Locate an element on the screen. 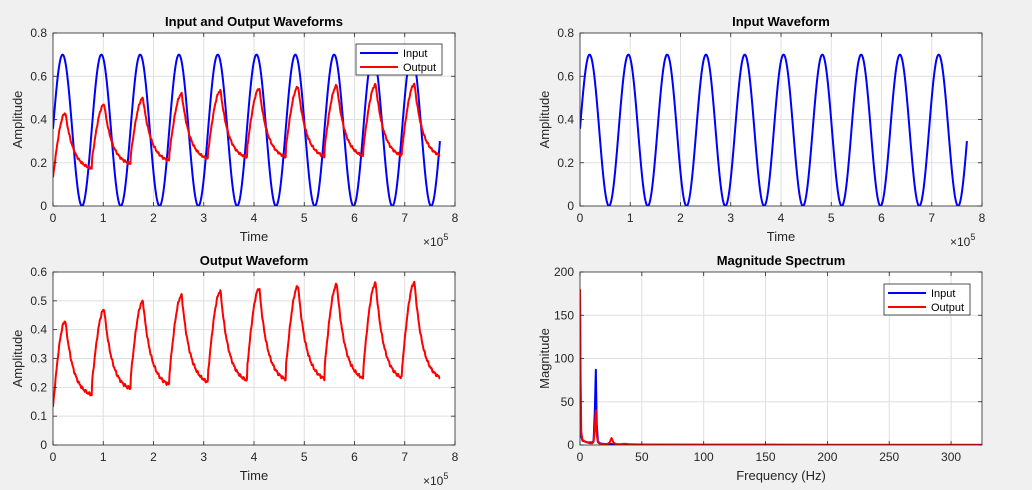 The width and height of the screenshot is (1032, 490). y-tick-label: 200 is located at coordinates (564, 272).